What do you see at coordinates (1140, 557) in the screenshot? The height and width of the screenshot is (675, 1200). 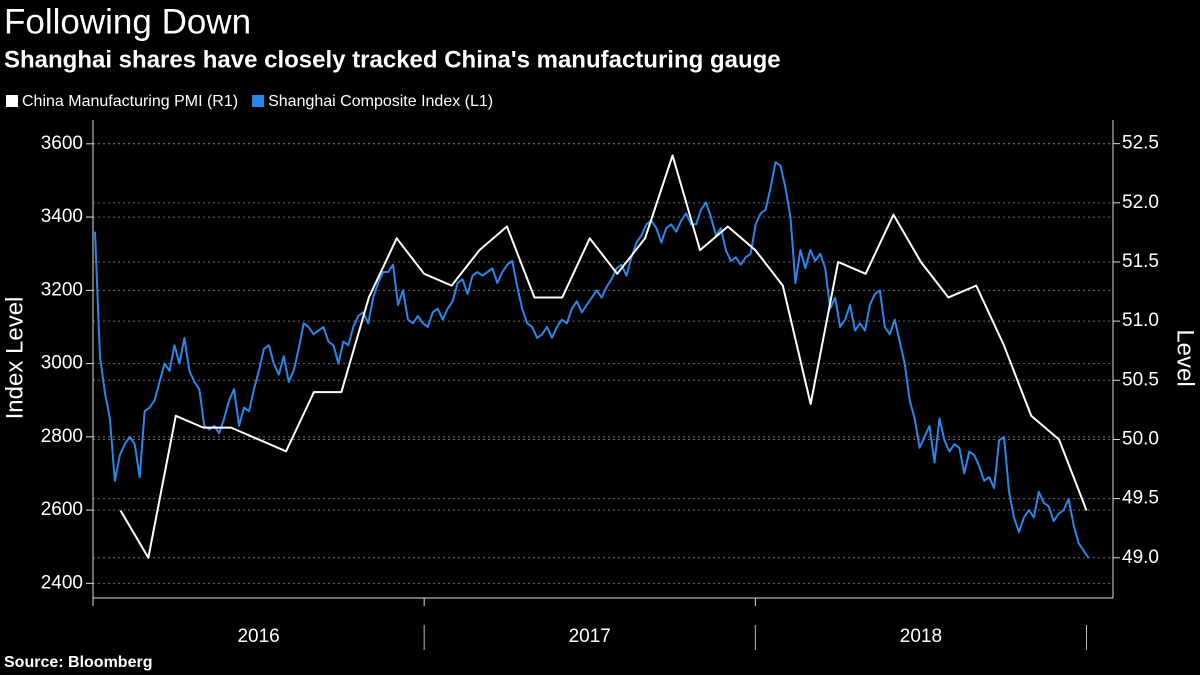 I see `y2-tick-label: 49.0` at bounding box center [1140, 557].